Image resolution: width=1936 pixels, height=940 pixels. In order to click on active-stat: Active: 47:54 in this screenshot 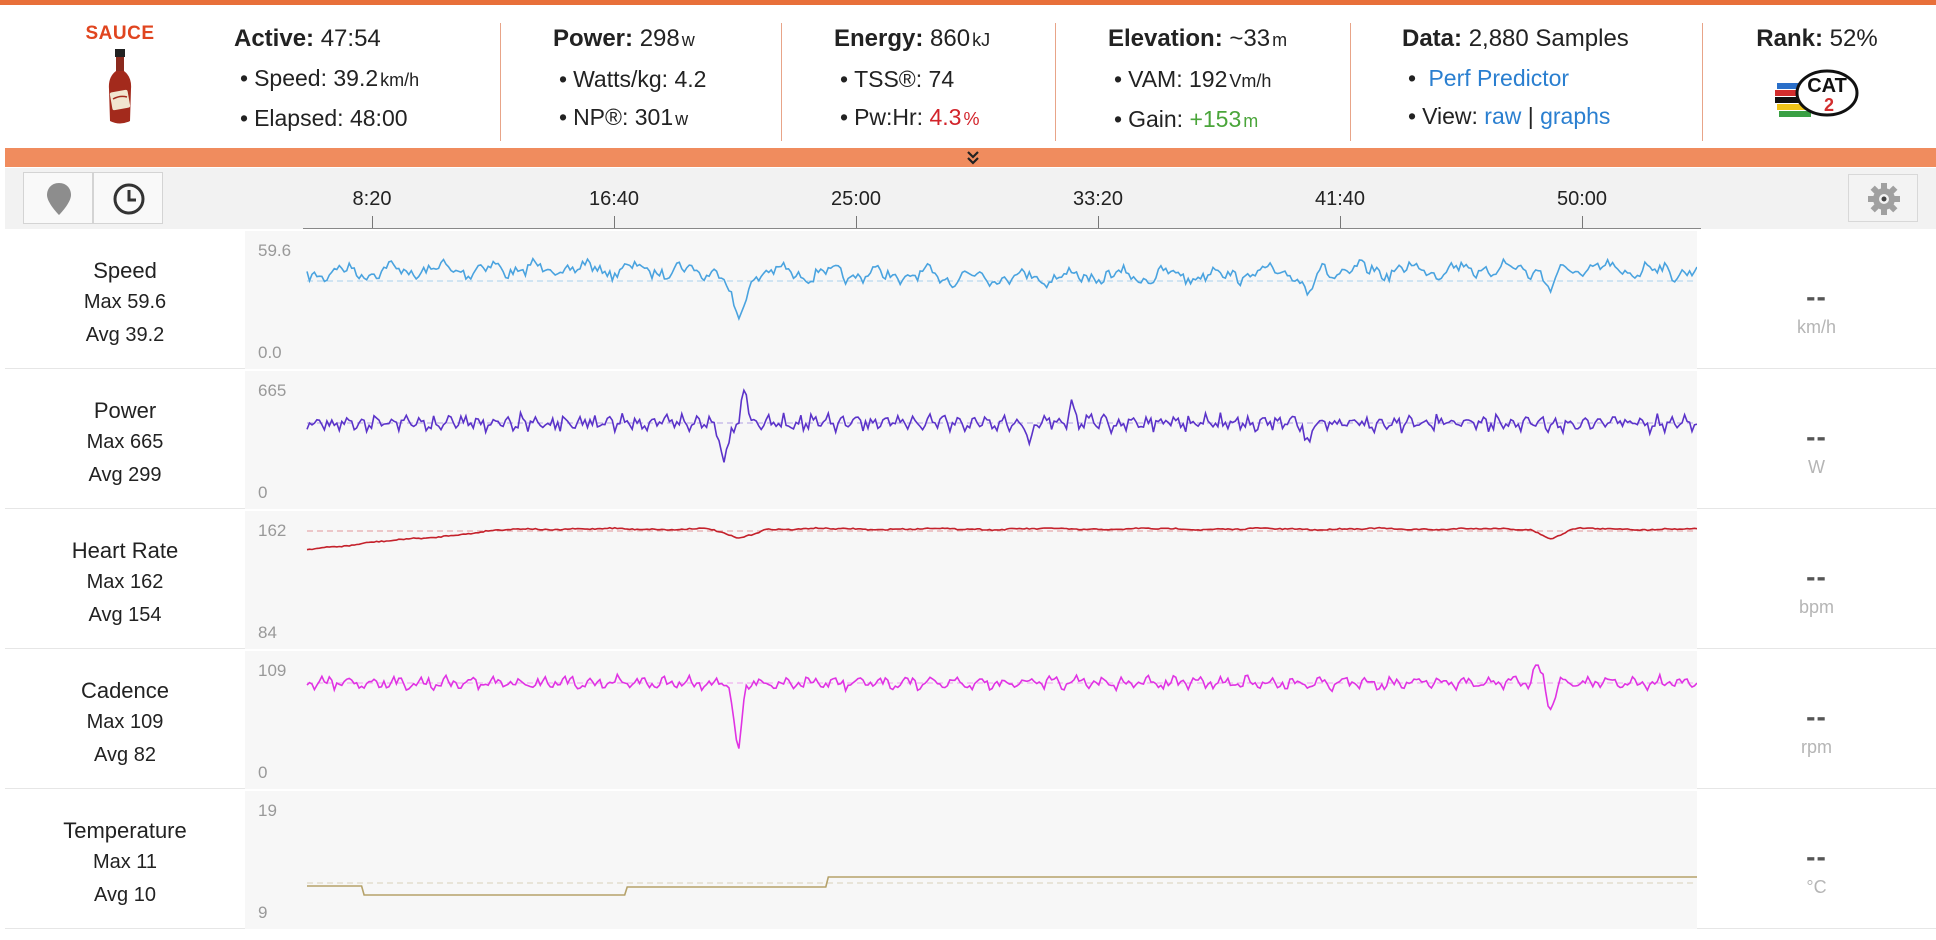, I will do `click(307, 38)`.